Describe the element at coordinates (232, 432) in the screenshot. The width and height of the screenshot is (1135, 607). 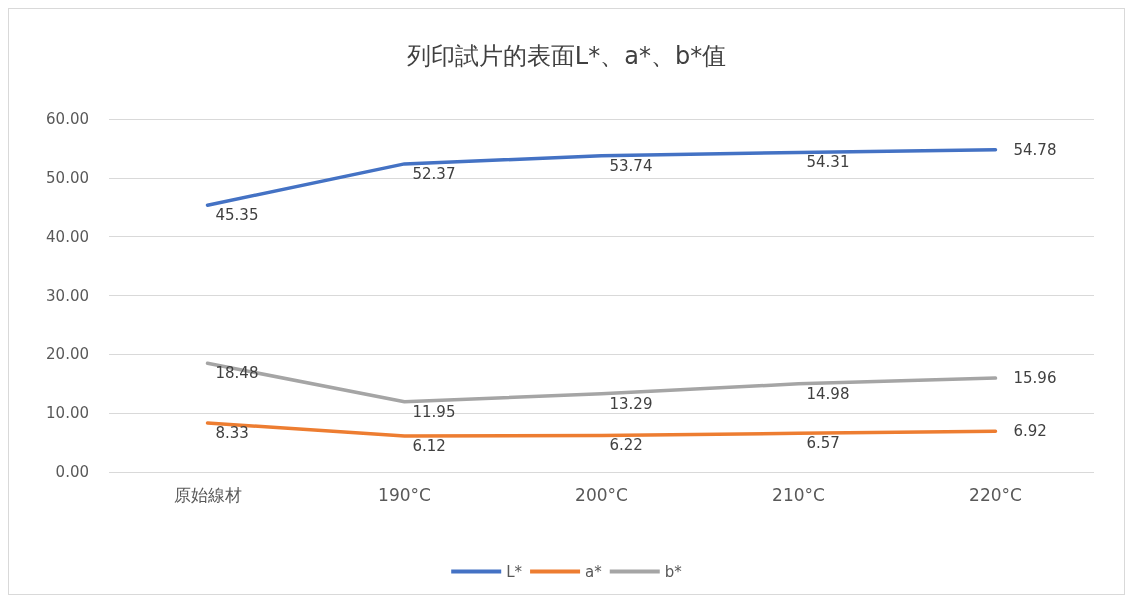
I see `data-label: 8.33` at that location.